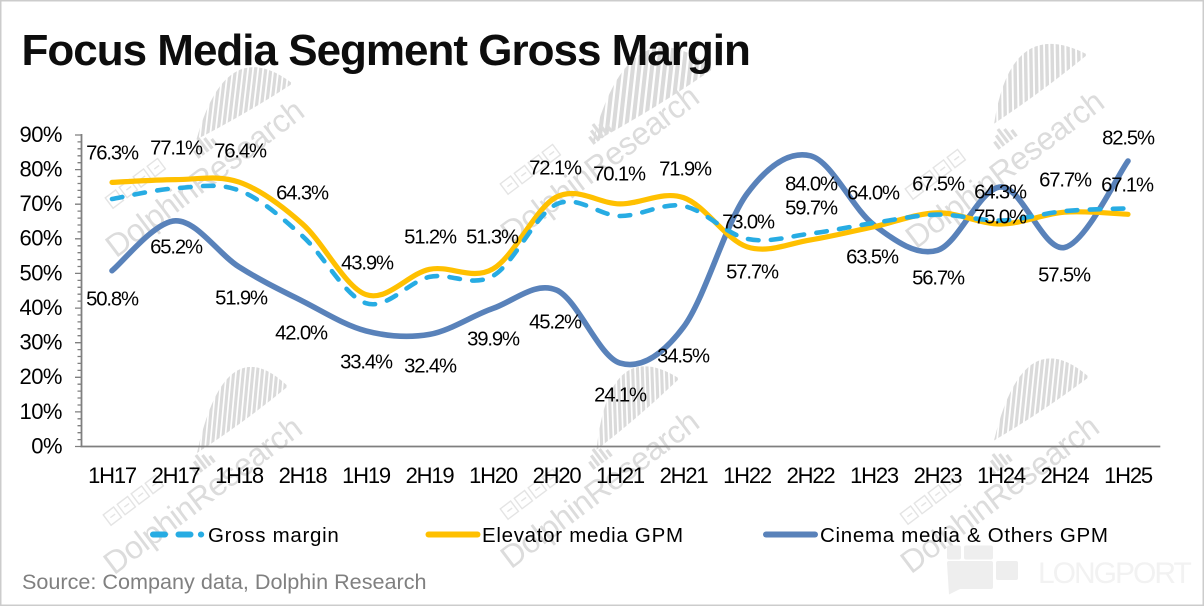  What do you see at coordinates (303, 475) in the screenshot?
I see `svg-text: 2H18` at bounding box center [303, 475].